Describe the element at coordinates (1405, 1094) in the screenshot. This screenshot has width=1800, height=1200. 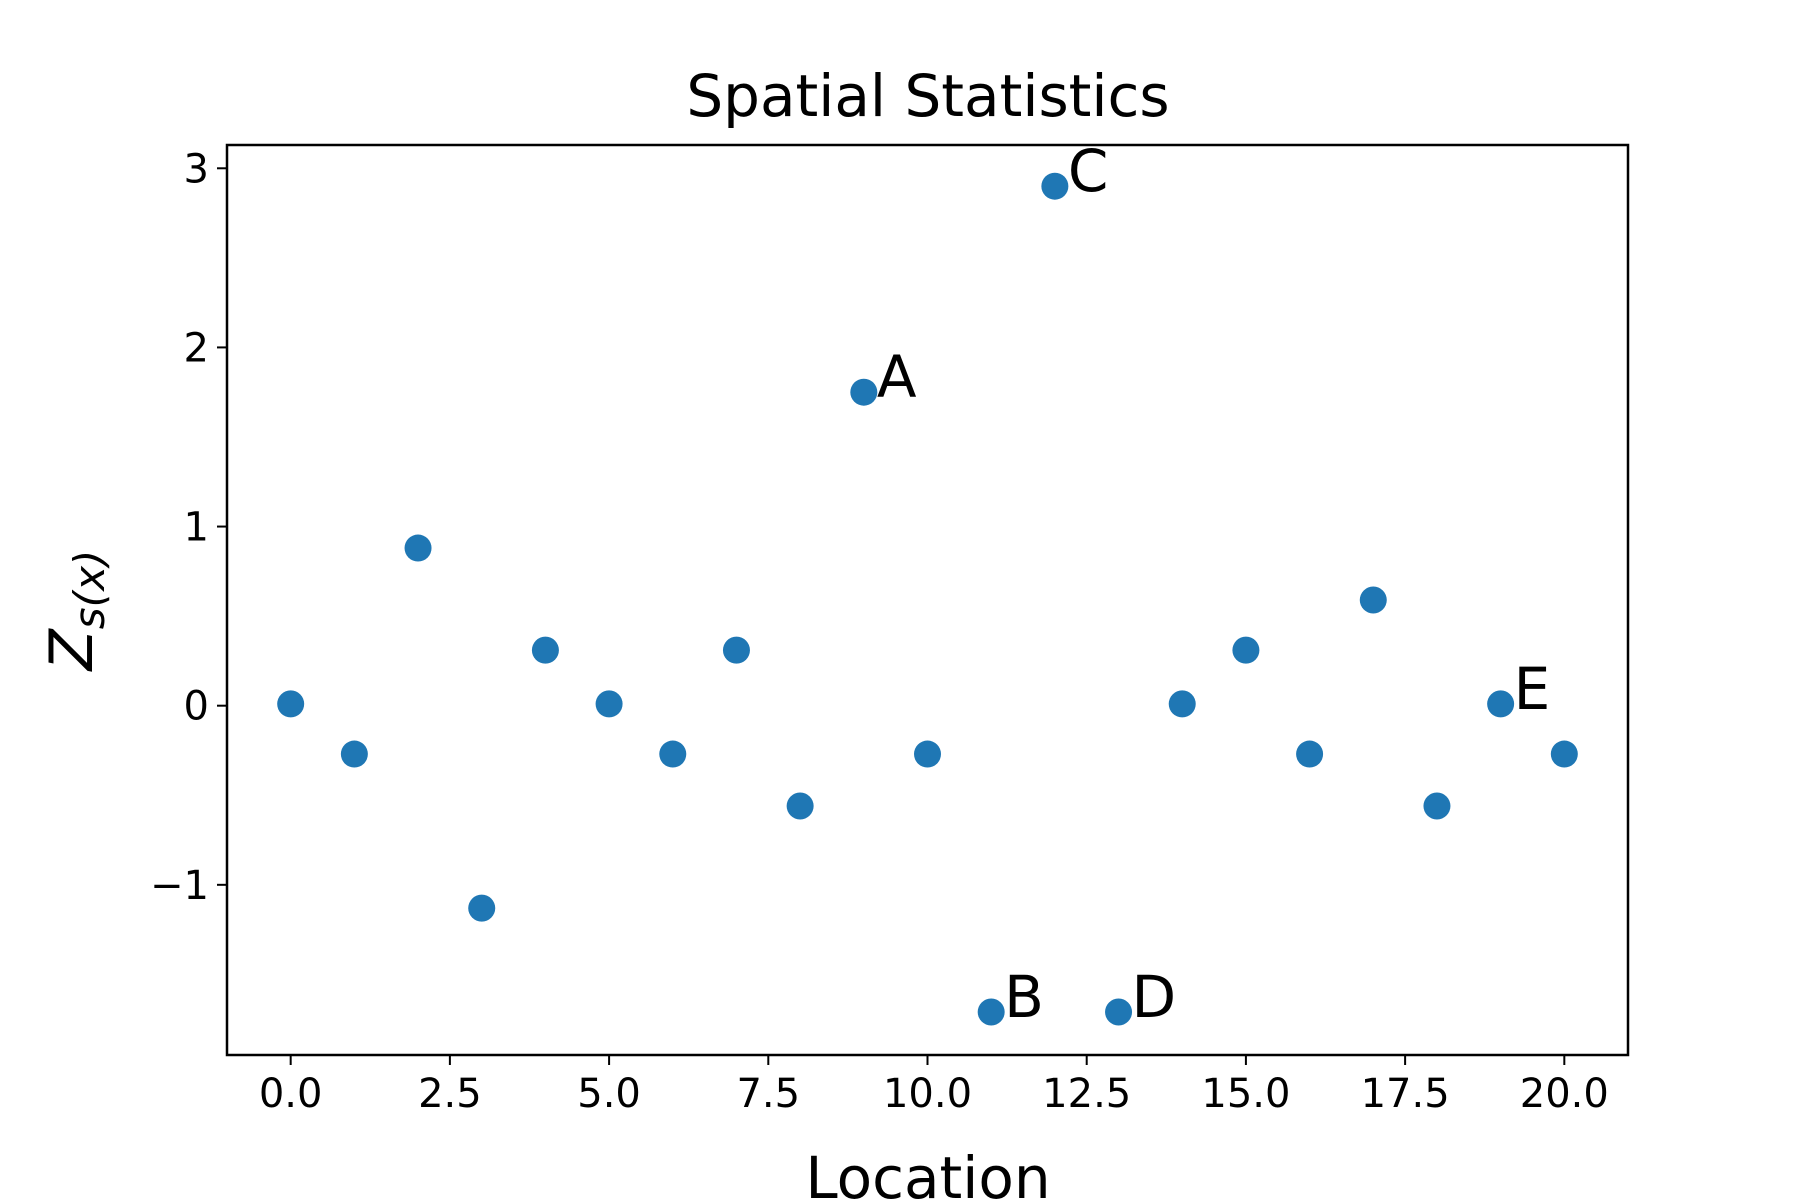
I see `x-tick-label-7: 17.5` at that location.